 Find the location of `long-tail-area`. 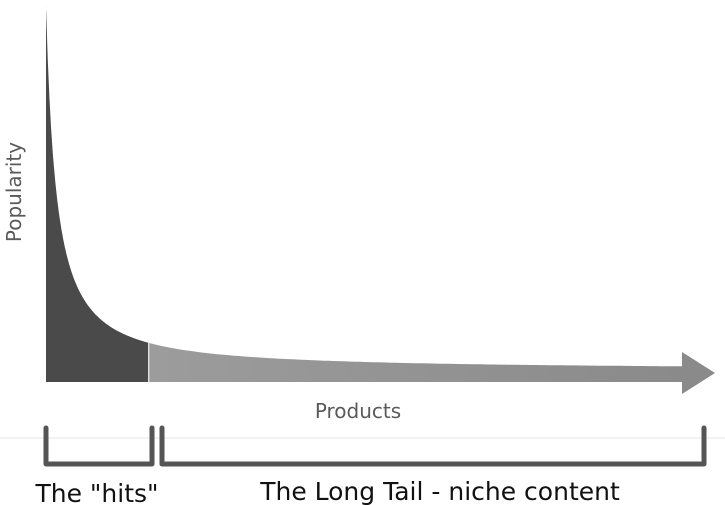

long-tail-area is located at coordinates (418, 362).